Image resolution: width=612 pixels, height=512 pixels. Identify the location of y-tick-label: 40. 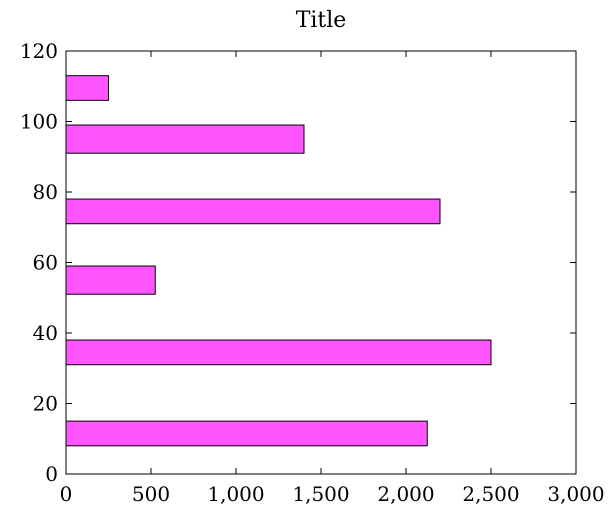
(45, 333).